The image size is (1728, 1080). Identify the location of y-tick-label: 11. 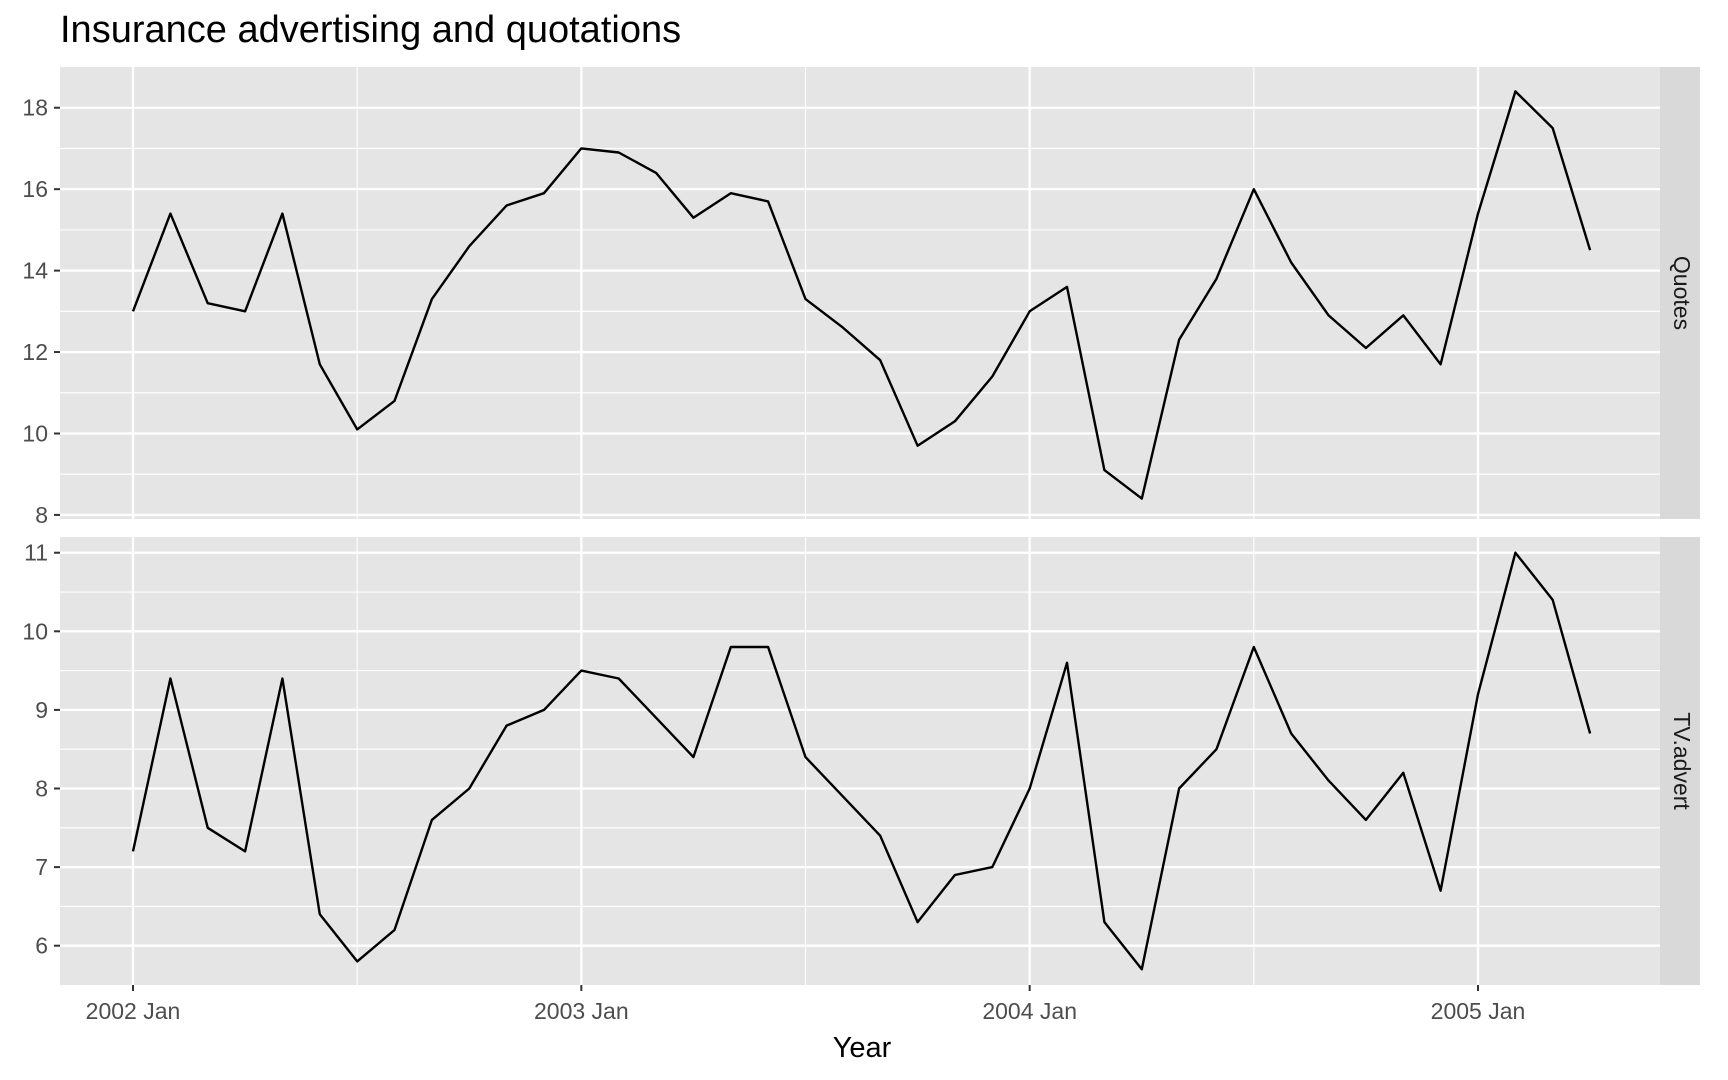
(36, 553).